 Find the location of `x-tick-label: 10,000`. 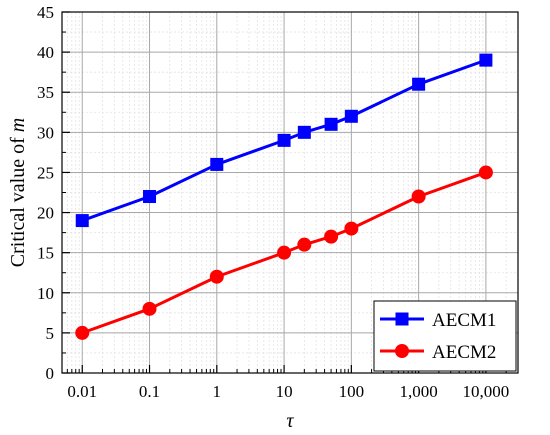

x-tick-label: 10,000 is located at coordinates (486, 391).